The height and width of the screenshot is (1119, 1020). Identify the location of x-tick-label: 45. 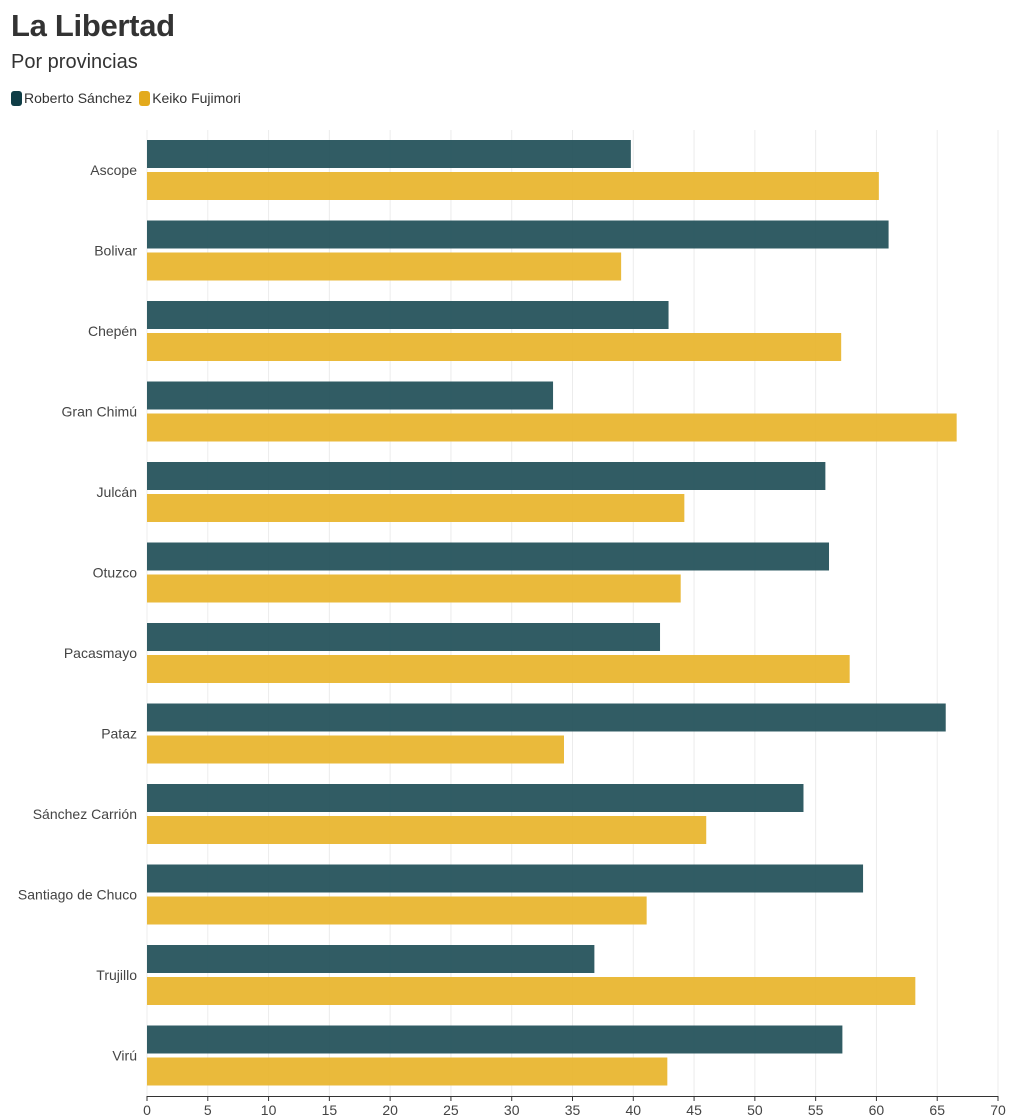
(694, 1110).